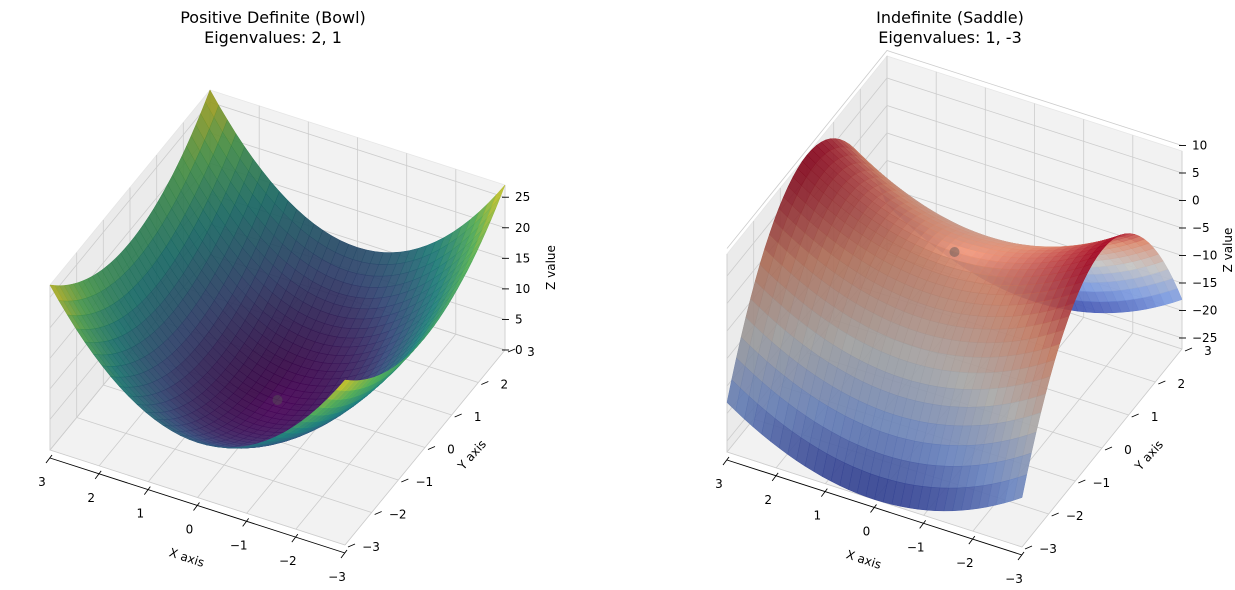 The image size is (1235, 590). What do you see at coordinates (522, 197) in the screenshot?
I see `z-tick-label: 25` at bounding box center [522, 197].